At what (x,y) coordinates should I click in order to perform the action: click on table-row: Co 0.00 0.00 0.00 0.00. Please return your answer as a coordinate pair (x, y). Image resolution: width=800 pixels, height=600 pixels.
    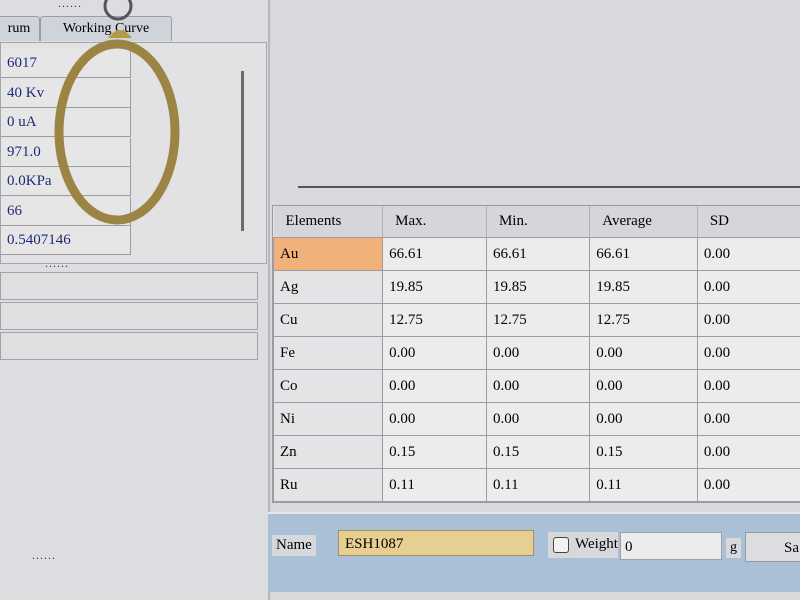
    Looking at the image, I should click on (536, 386).